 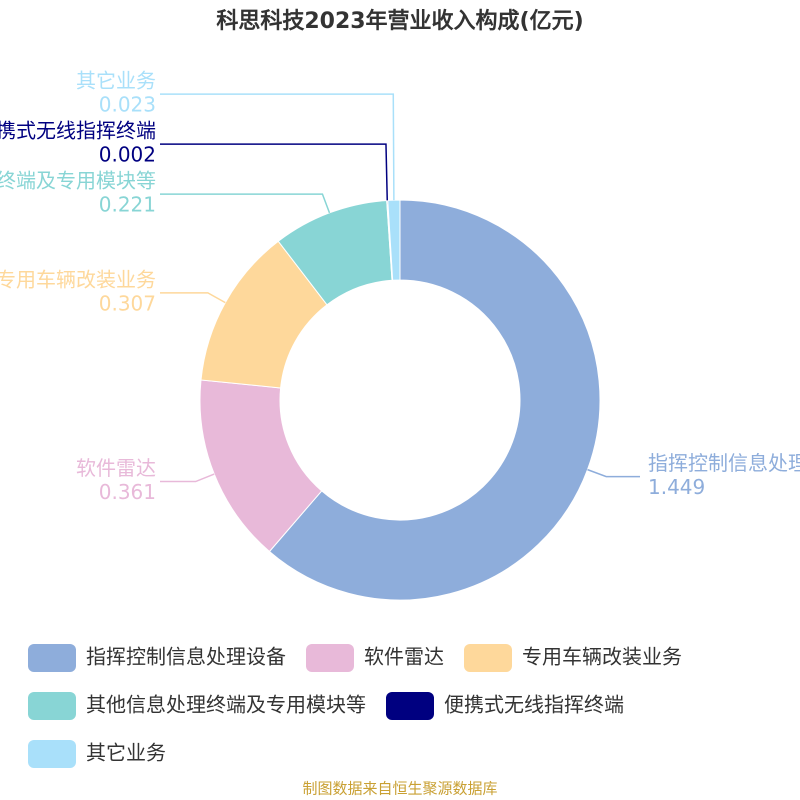 What do you see at coordinates (116, 81) in the screenshot?
I see `slice-label-name: 其它业务` at bounding box center [116, 81].